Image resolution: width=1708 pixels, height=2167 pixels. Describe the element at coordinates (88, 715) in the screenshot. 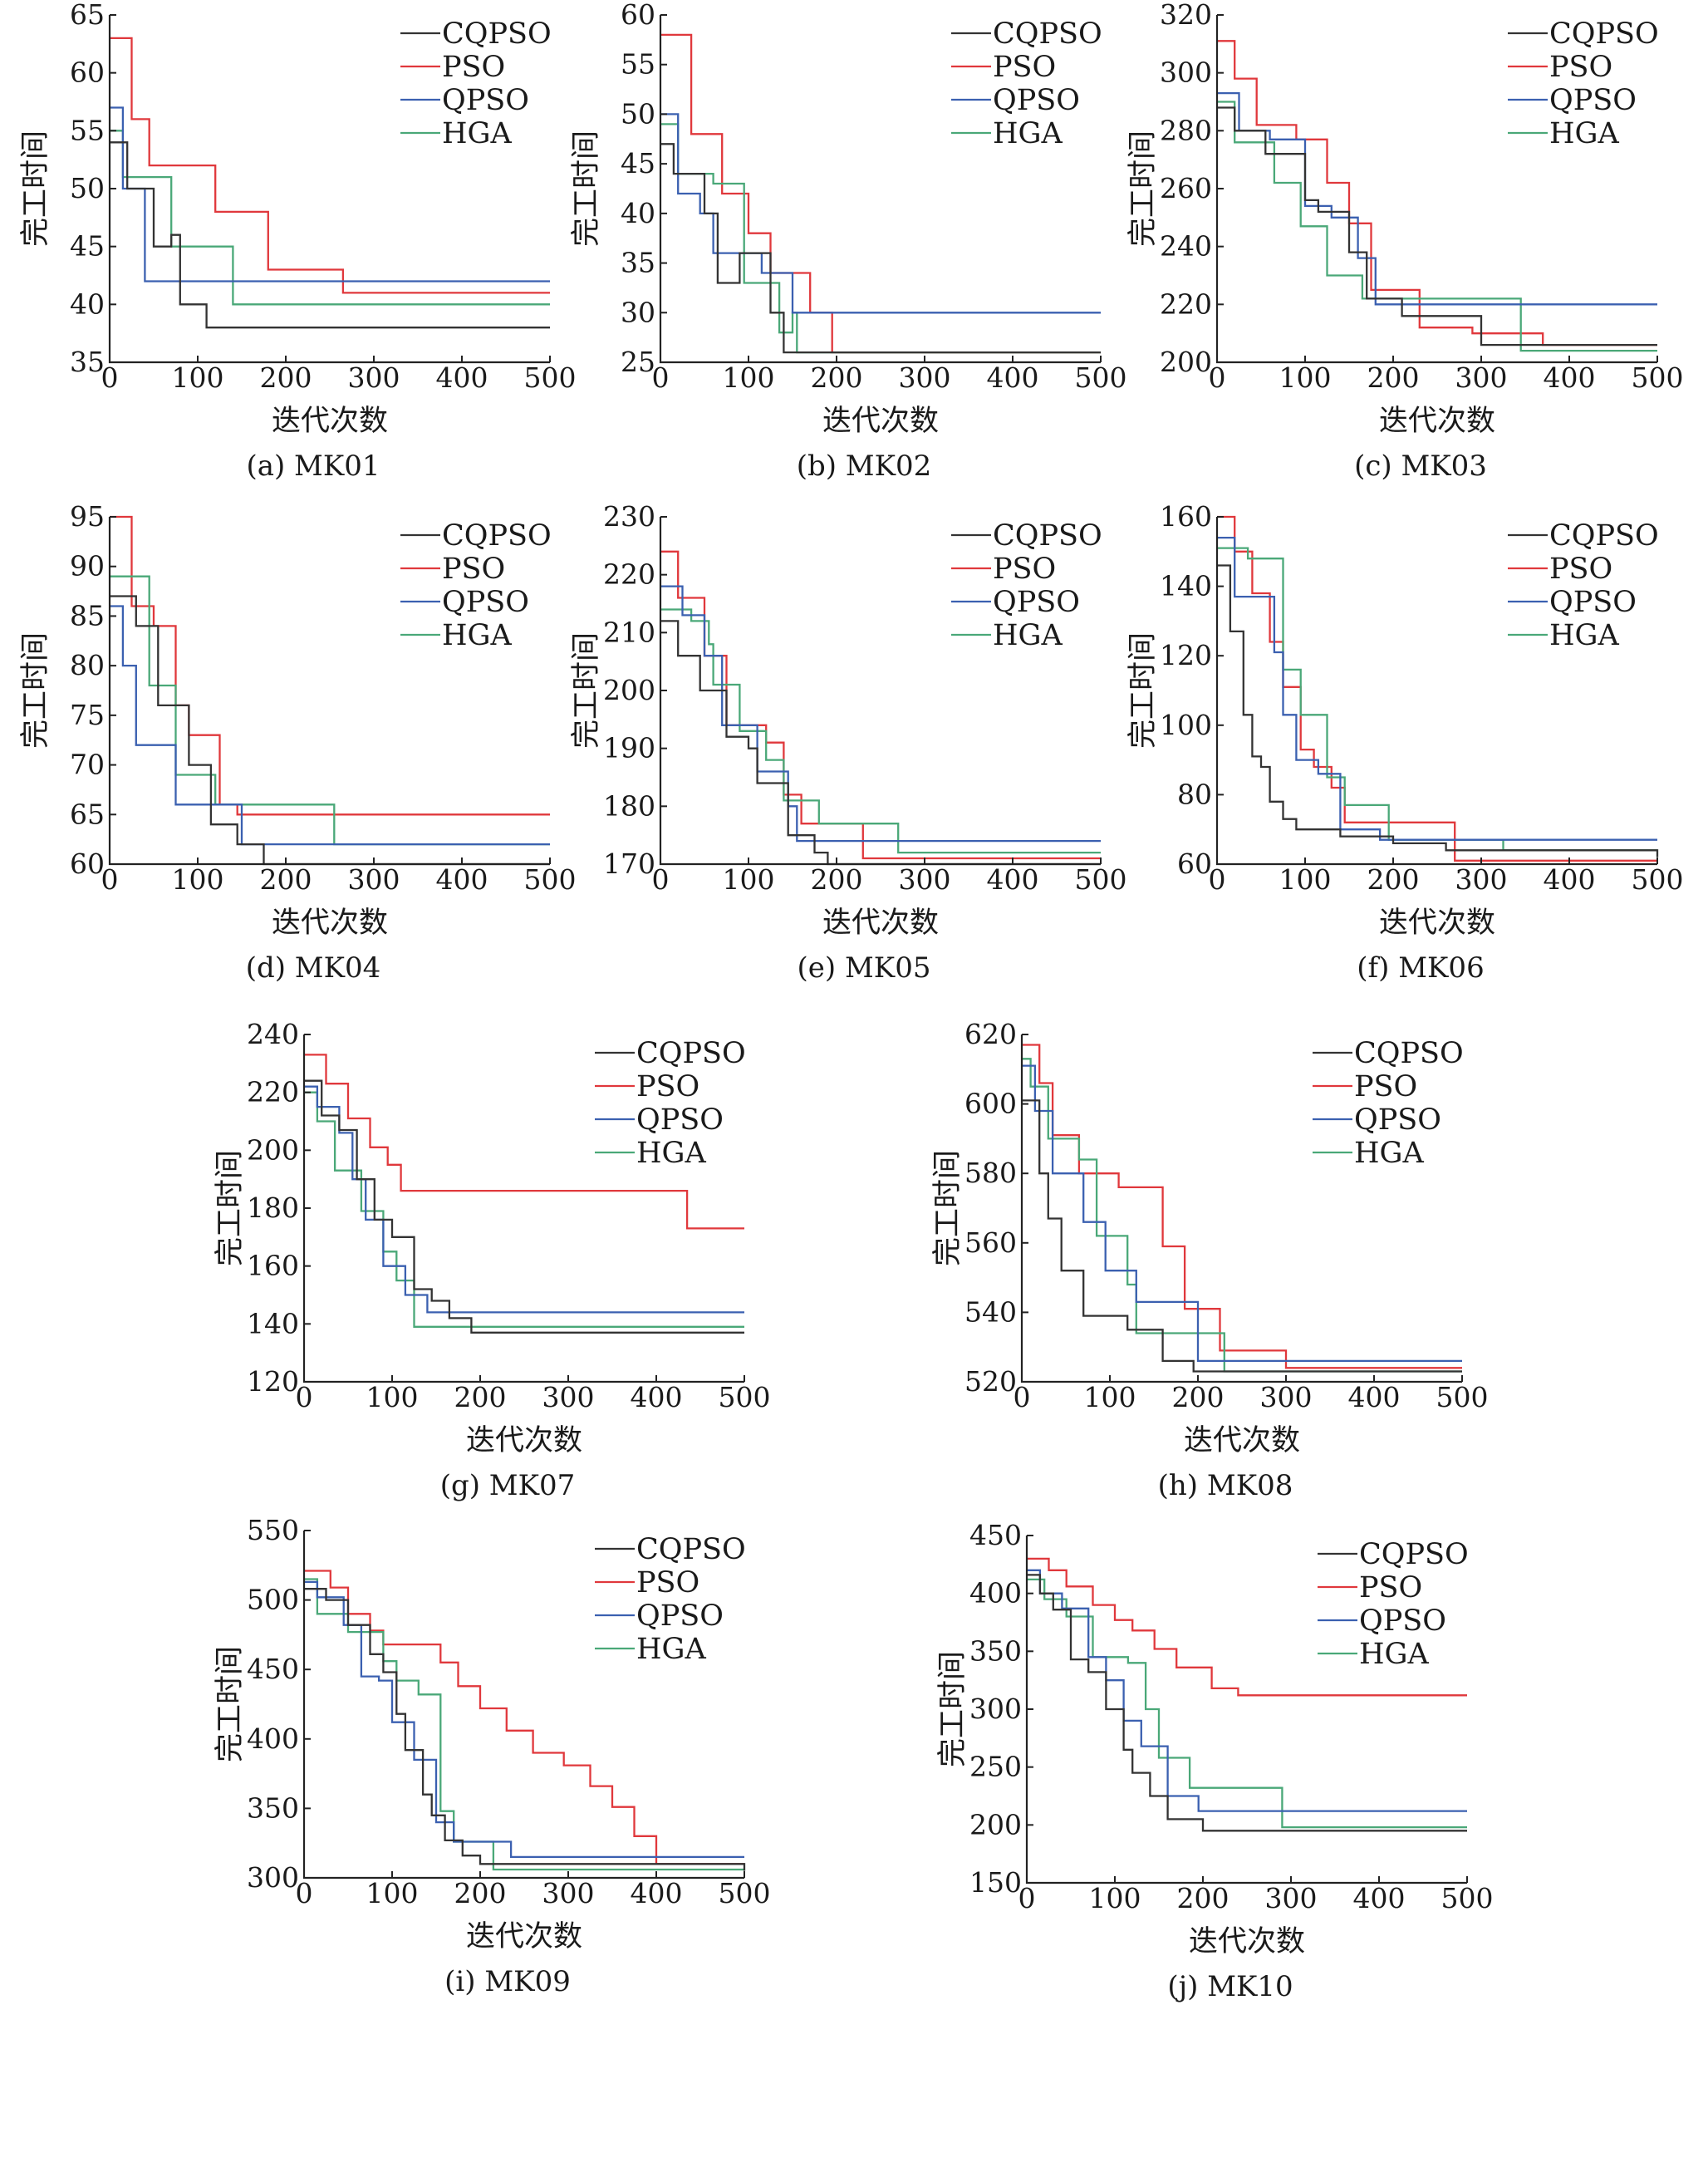

I see `y-tick-label: 75` at that location.